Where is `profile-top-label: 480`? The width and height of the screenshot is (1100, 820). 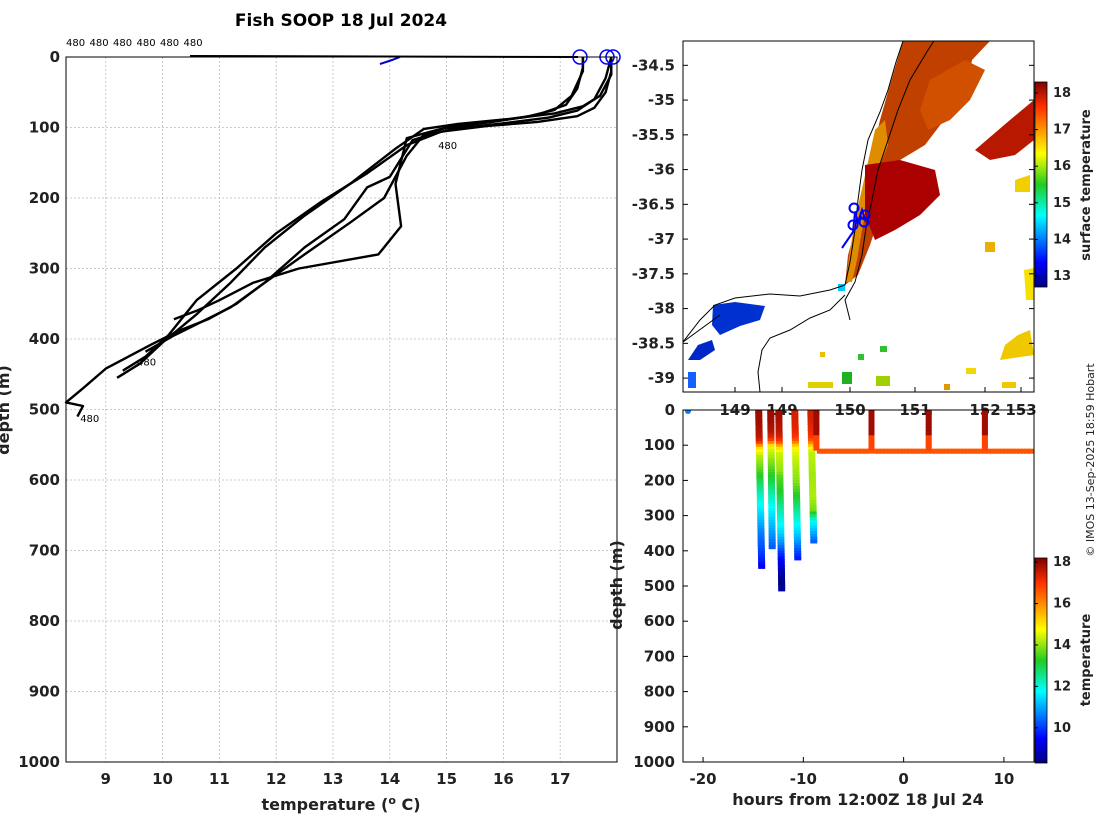
profile-top-label: 480 is located at coordinates (99, 43).